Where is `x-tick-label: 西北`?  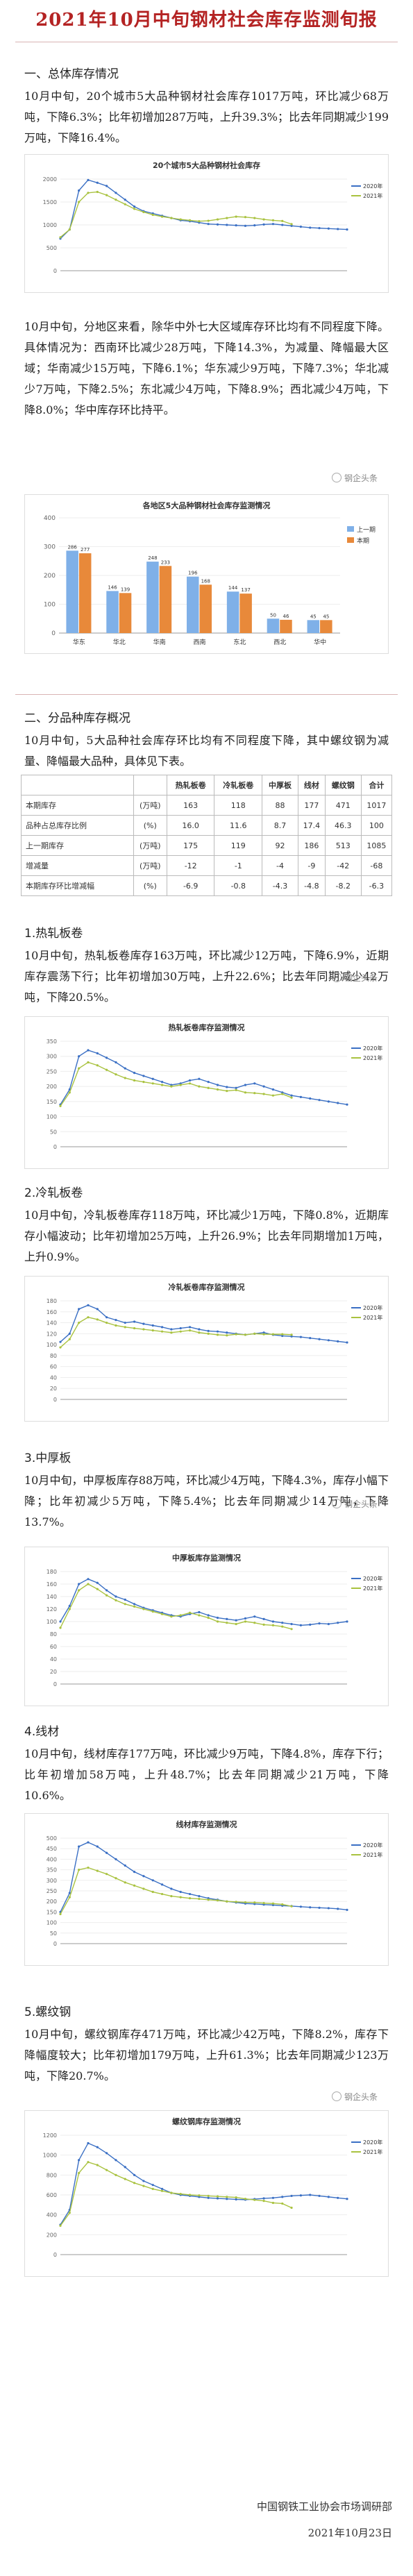
x-tick-label: 西北 is located at coordinates (279, 642).